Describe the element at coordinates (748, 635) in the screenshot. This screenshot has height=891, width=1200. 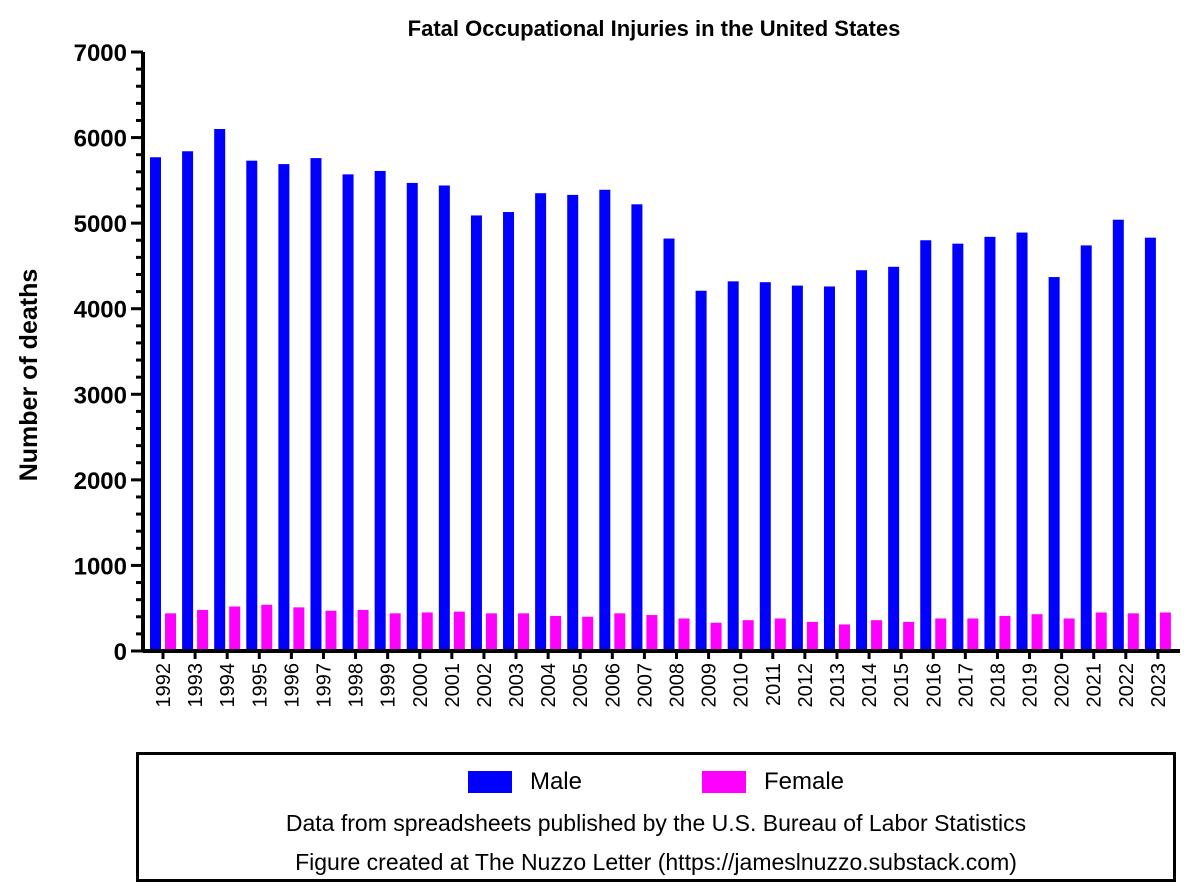
I see `bar-female-2010` at that location.